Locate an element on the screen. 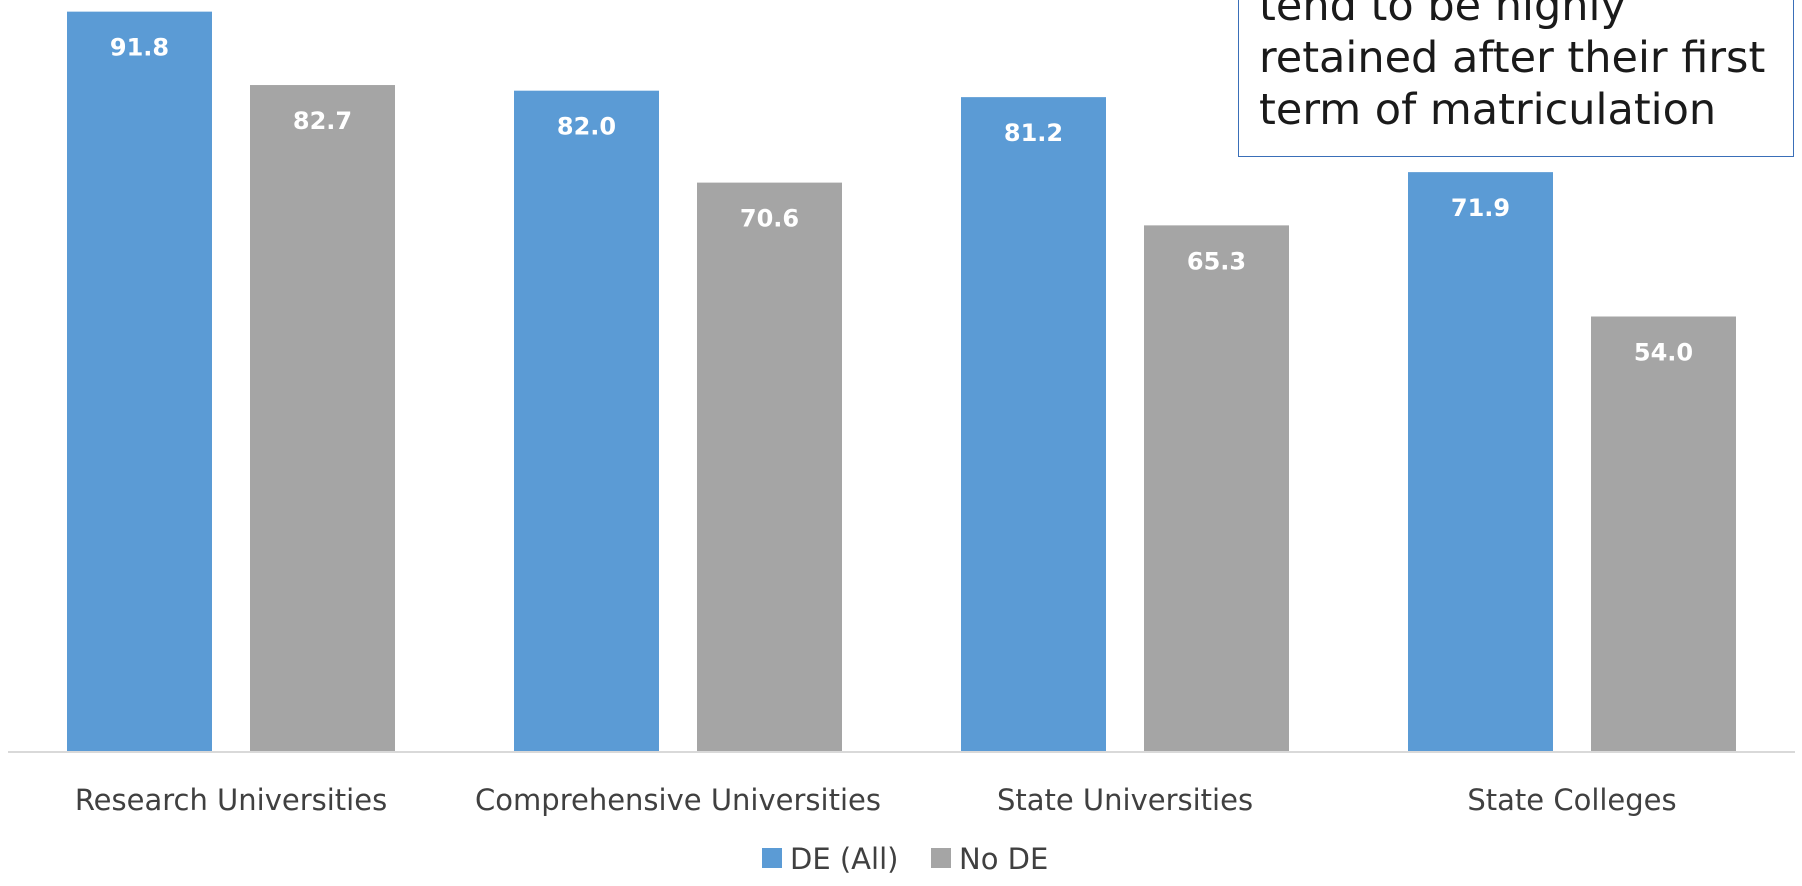 The height and width of the screenshot is (886, 1802). bar-value-label: 54.0 is located at coordinates (1663, 352).